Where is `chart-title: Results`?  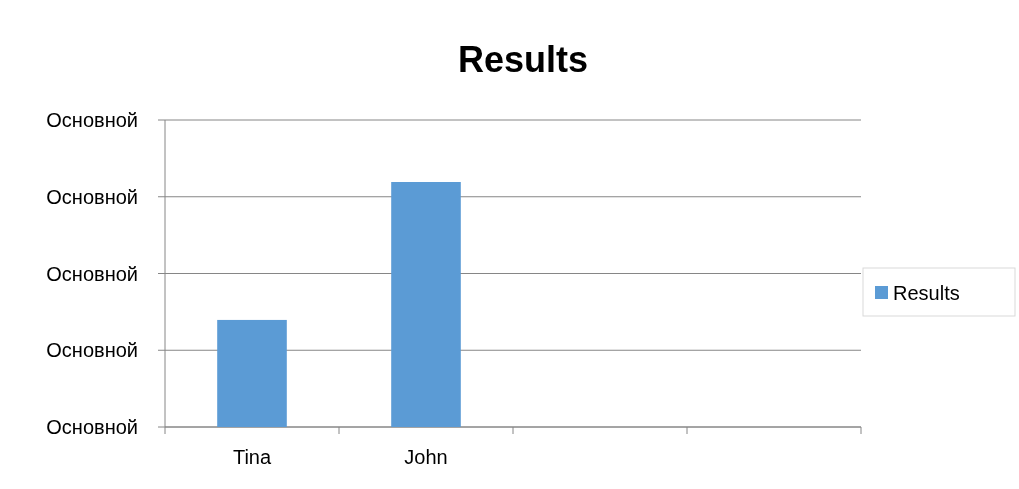 chart-title: Results is located at coordinates (523, 59).